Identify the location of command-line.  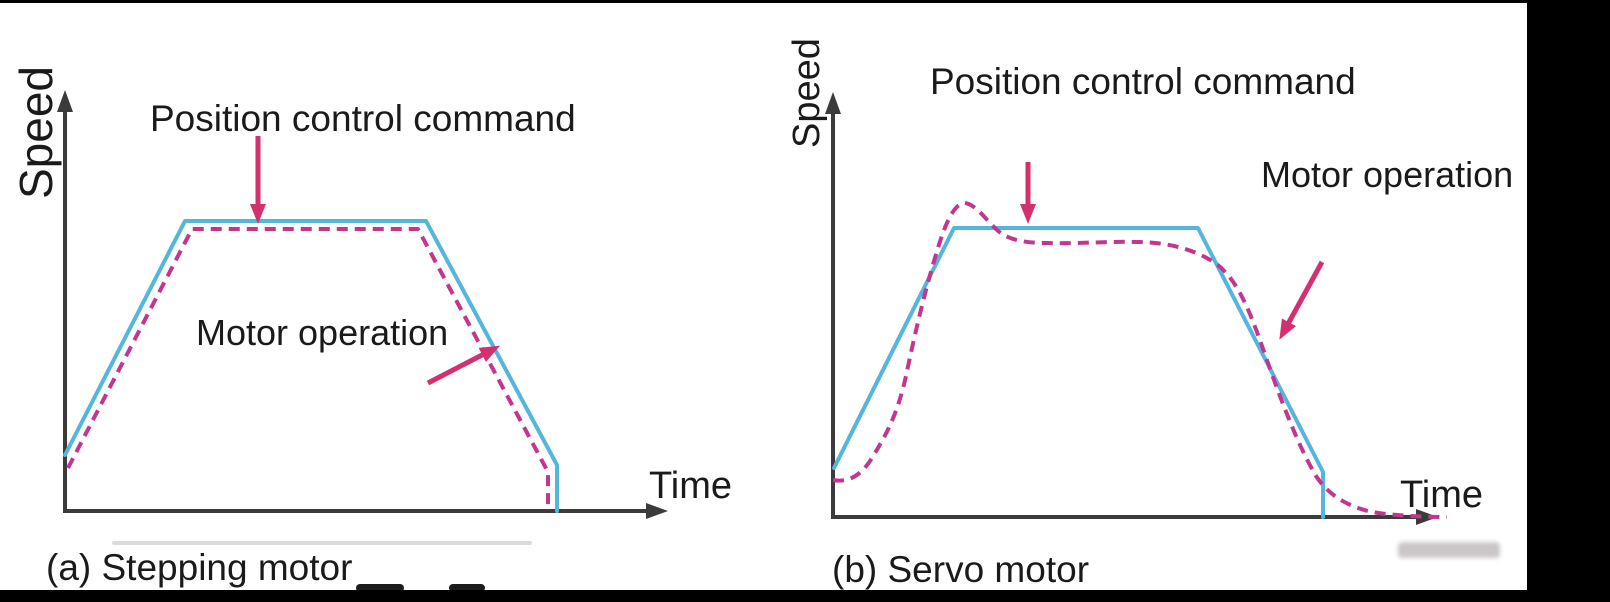
(1078, 372).